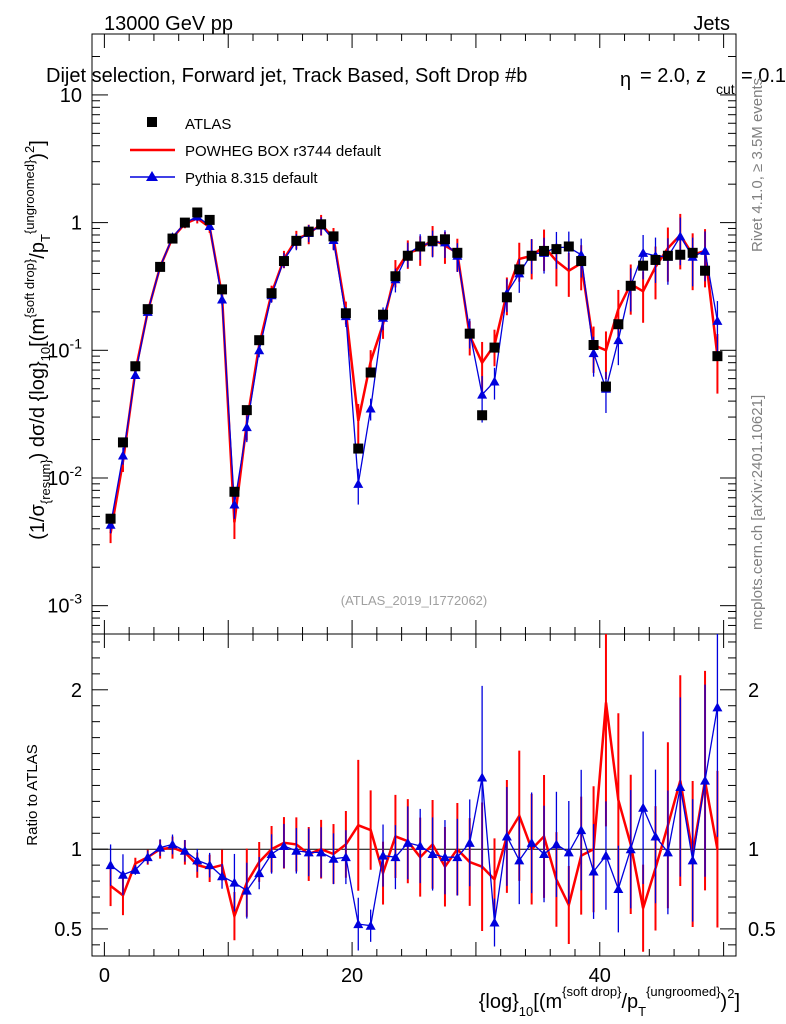  I want to click on y-tick-label-ratio-right: 0.5, so click(762, 930).